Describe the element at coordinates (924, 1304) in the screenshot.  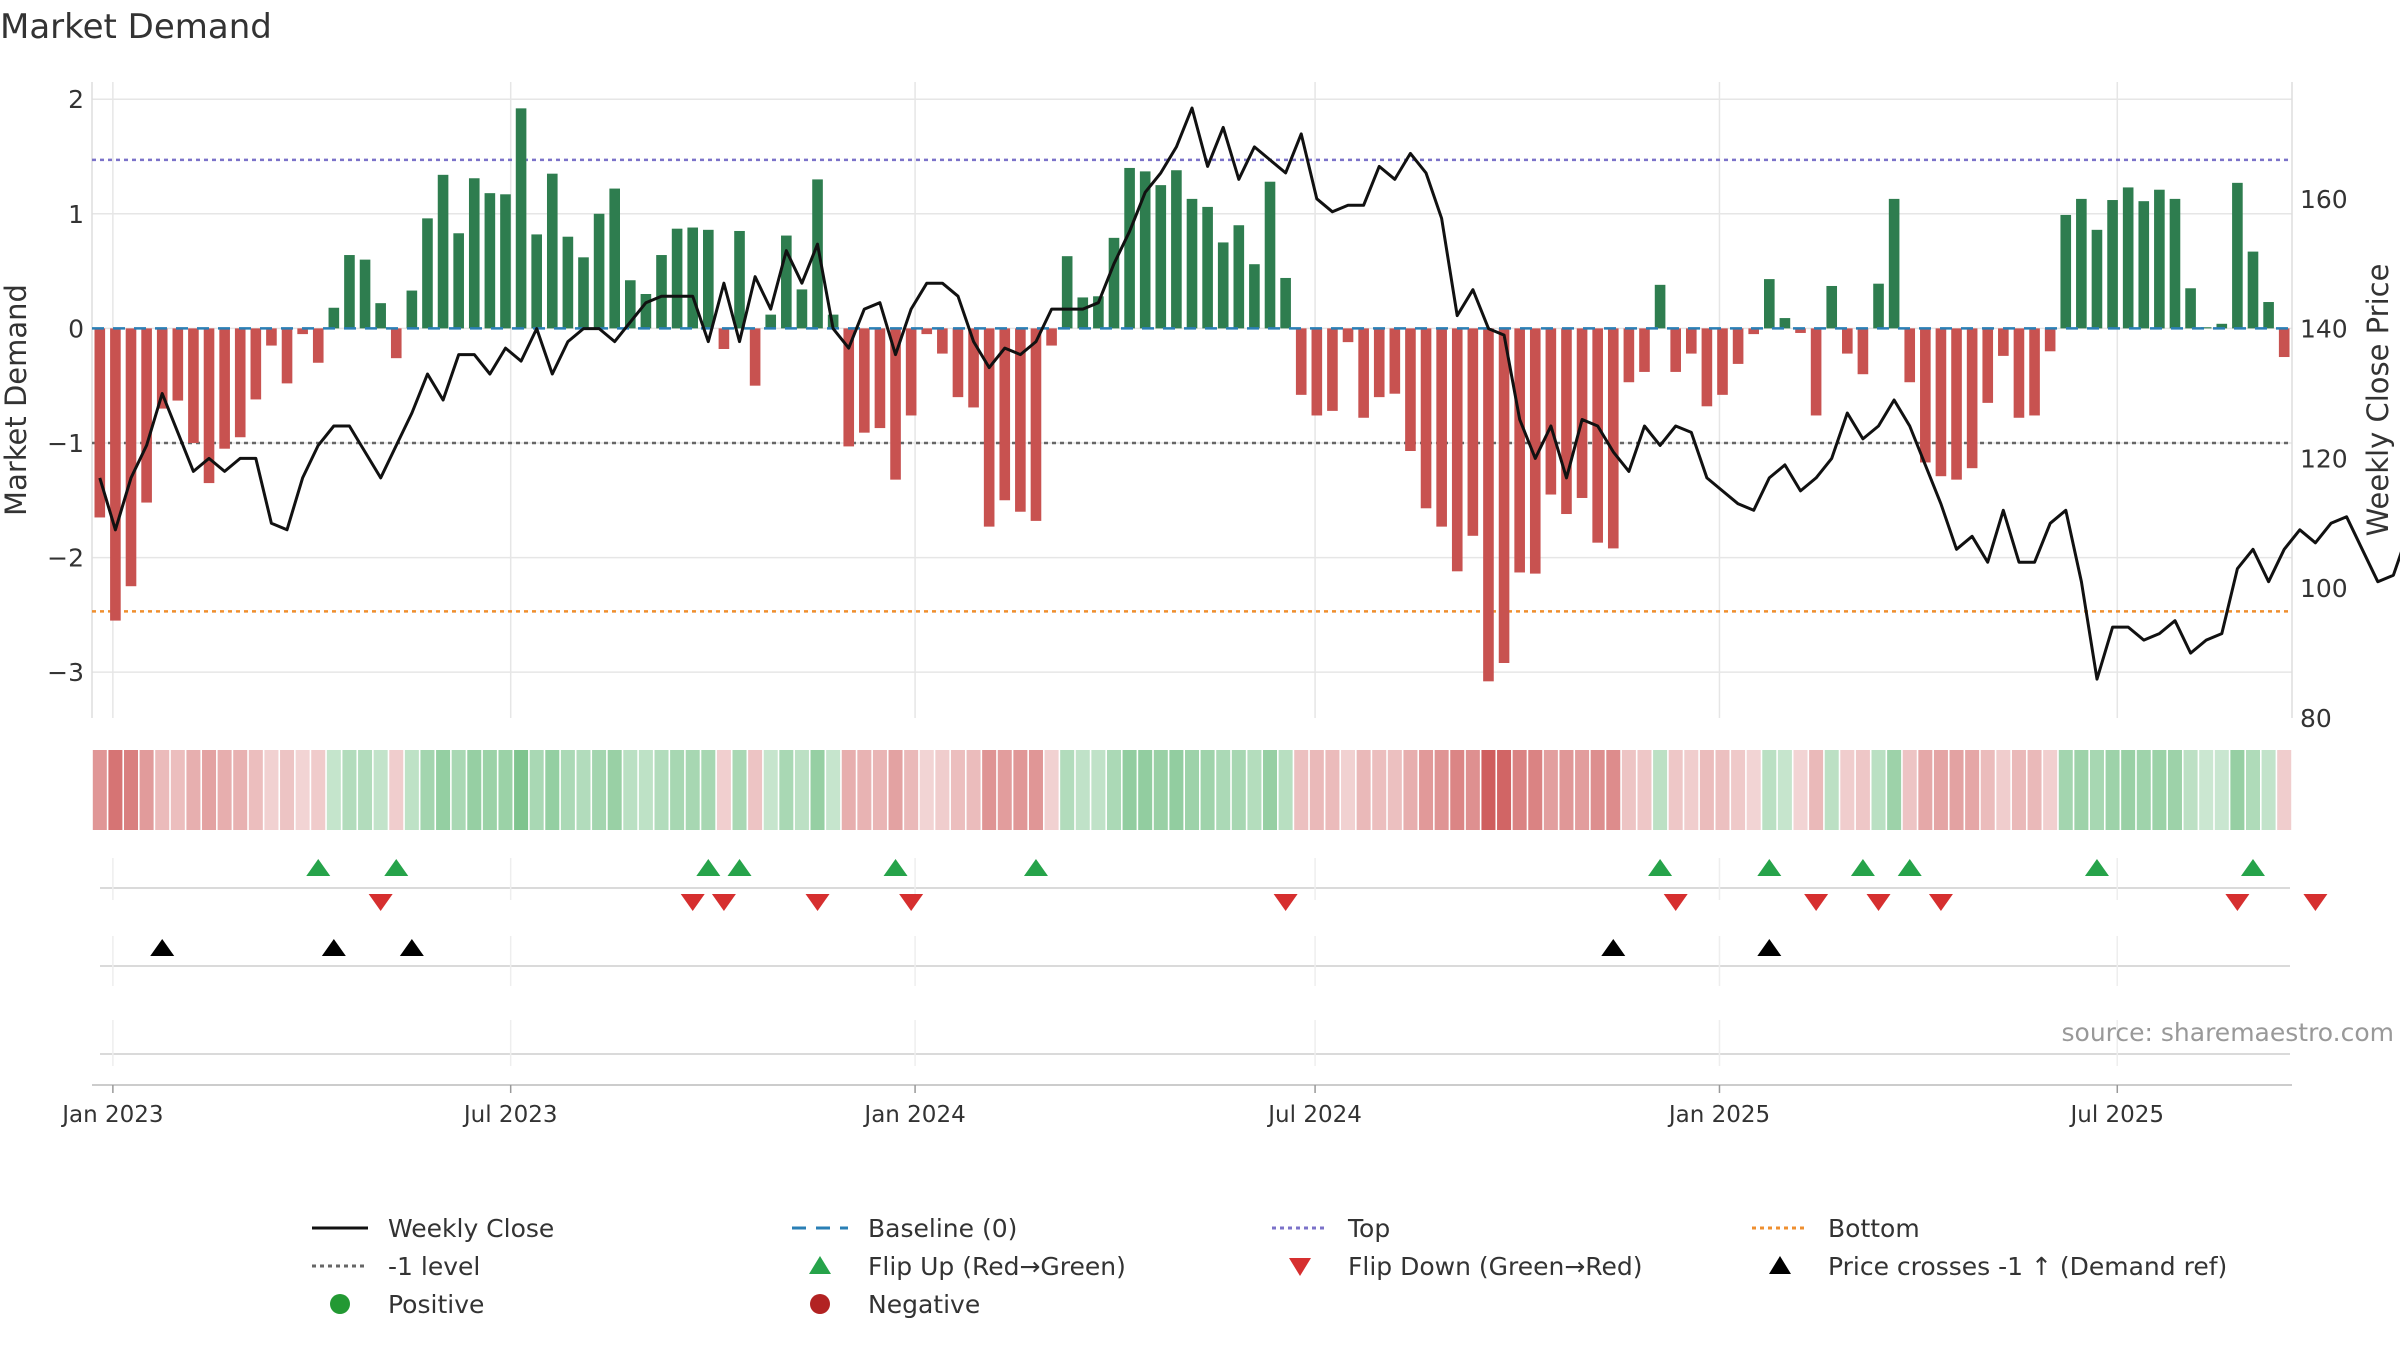
I see `legend-label: Negative` at that location.